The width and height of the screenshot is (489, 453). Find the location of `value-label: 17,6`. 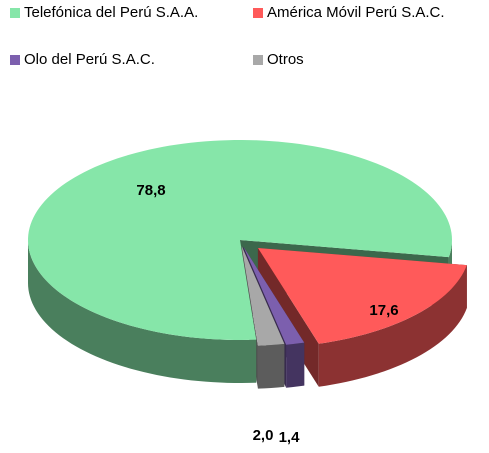

value-label: 17,6 is located at coordinates (383, 310).